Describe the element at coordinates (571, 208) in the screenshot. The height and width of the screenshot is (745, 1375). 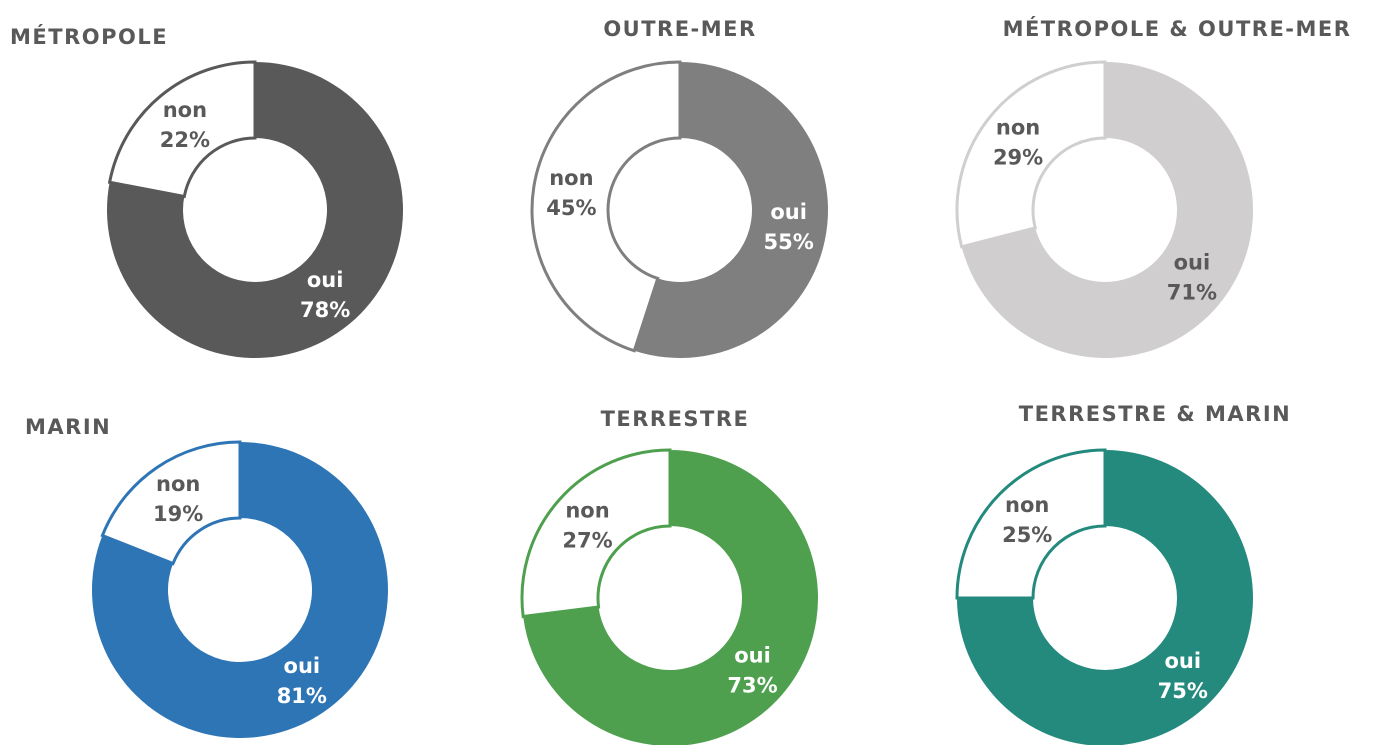
I see `segment-value: 45%` at that location.